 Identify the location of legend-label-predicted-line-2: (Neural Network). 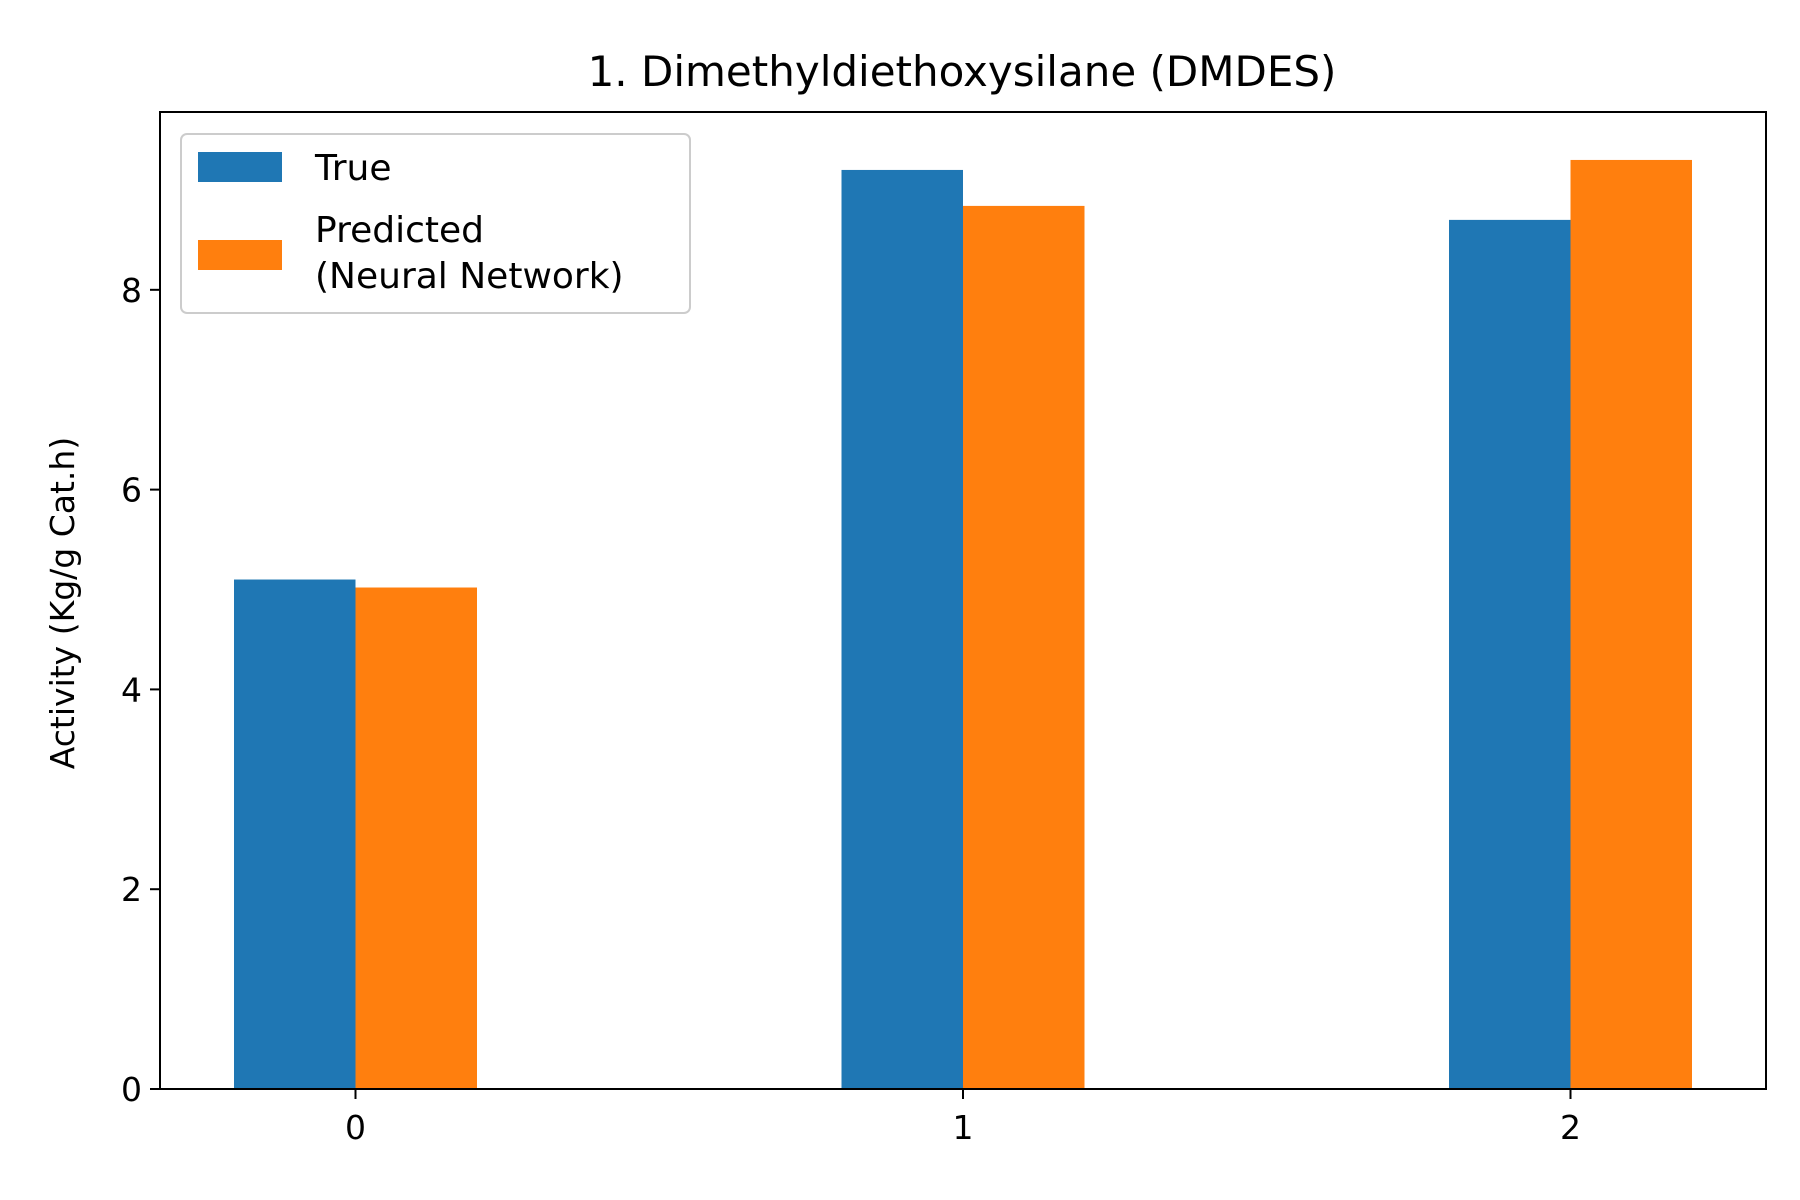
(469, 276).